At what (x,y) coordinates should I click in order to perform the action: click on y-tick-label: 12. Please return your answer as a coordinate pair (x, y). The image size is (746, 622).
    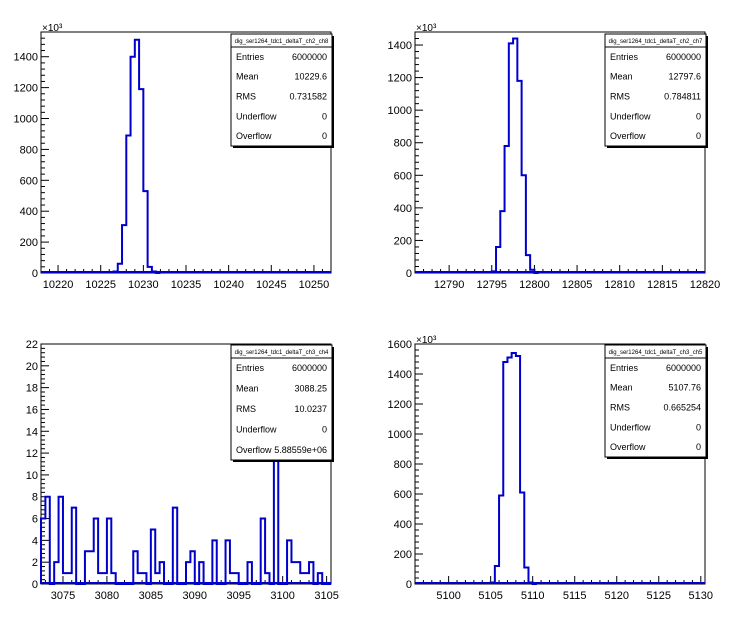
    Looking at the image, I should click on (32, 454).